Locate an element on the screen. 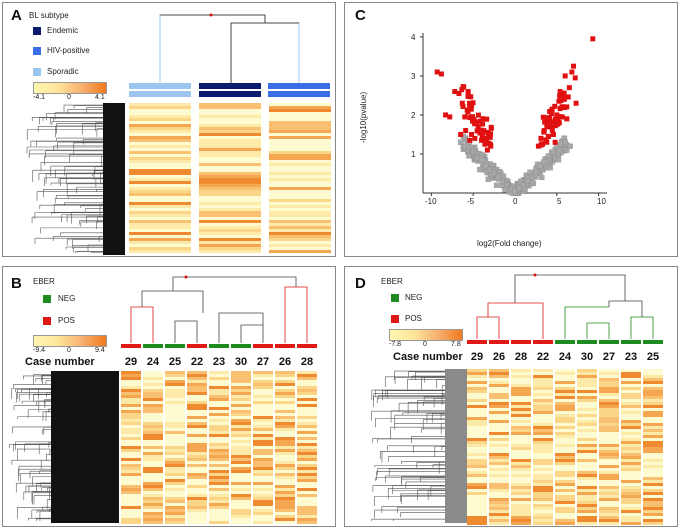  heatmap-a is located at coordinates (230, 178).